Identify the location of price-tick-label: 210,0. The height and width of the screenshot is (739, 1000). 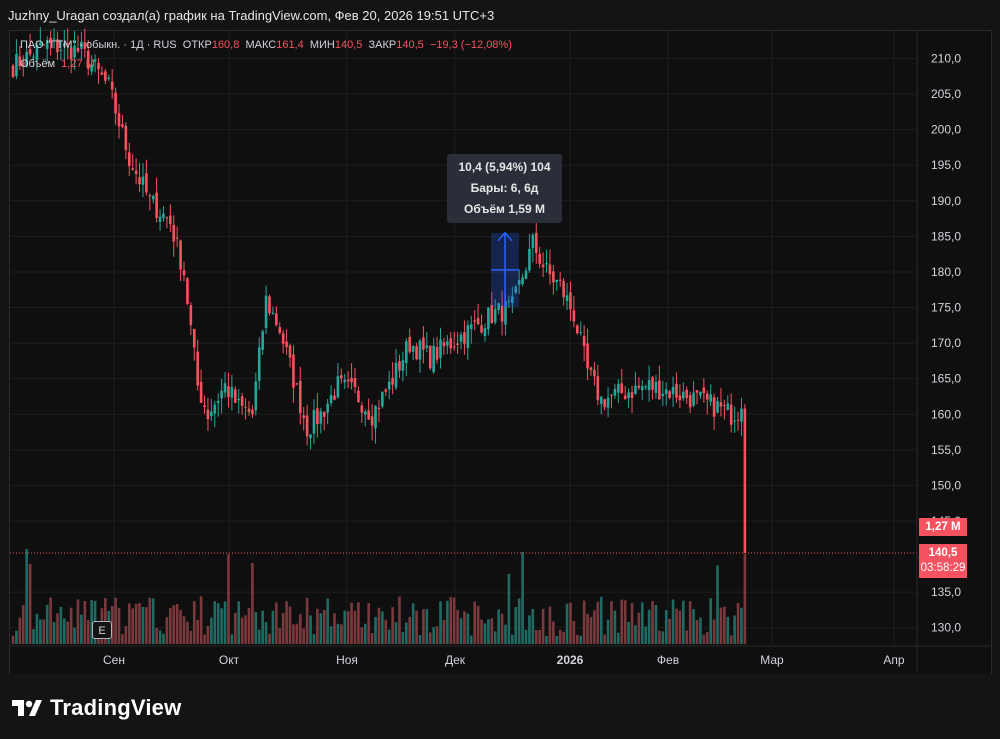
(946, 59).